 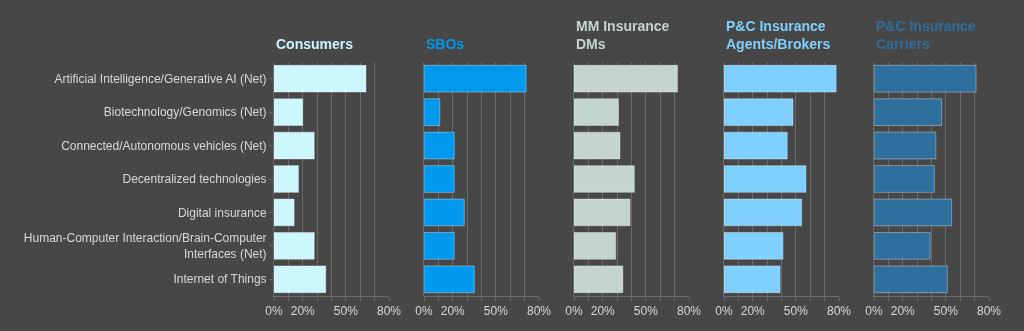 I want to click on chart-title: P&C Insurance Agents/Brokers, so click(x=778, y=35).